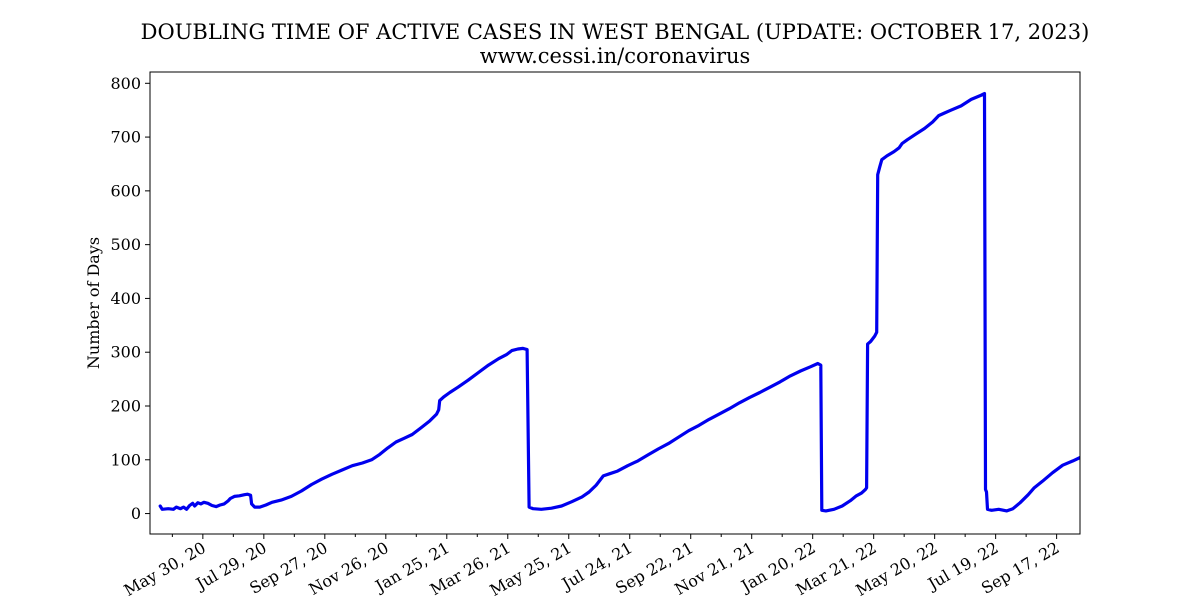  I want to click on y-tick-label: 400, so click(125, 298).